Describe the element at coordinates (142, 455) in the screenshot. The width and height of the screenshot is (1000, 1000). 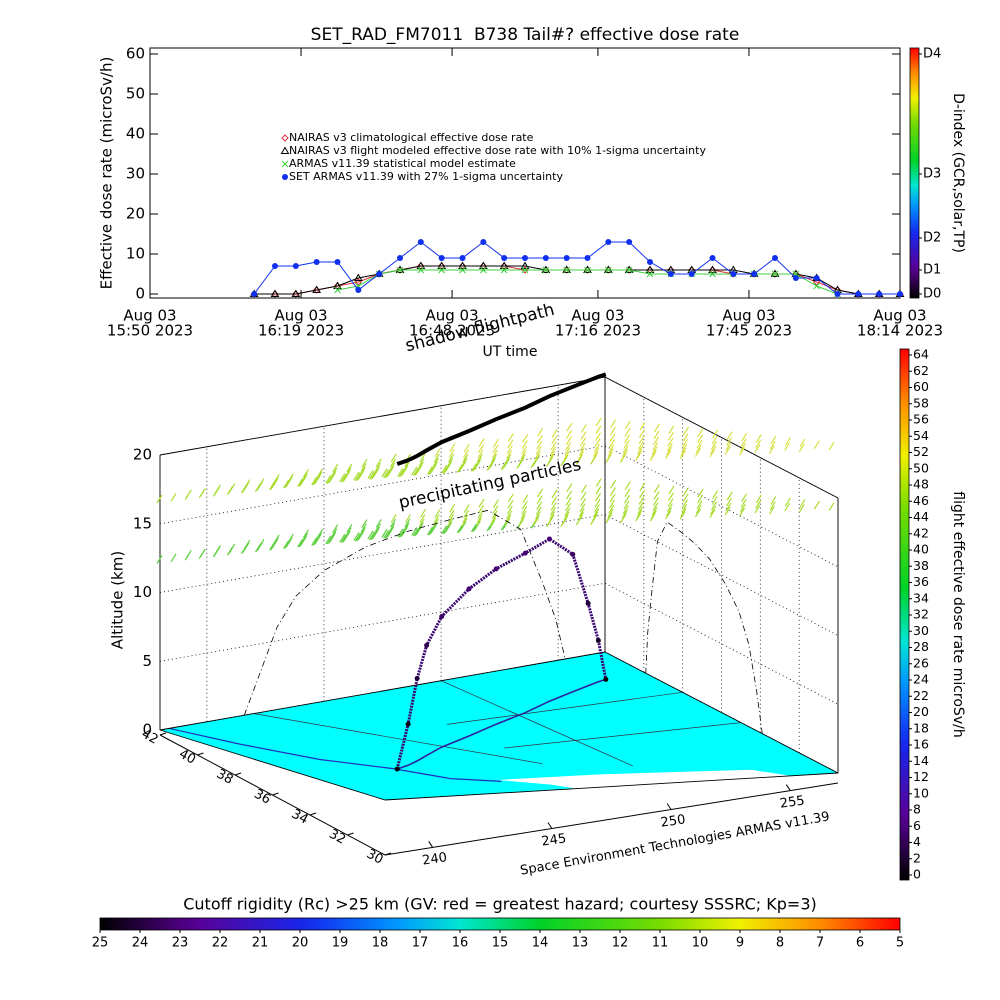
I see `z-tick-label: 20` at that location.